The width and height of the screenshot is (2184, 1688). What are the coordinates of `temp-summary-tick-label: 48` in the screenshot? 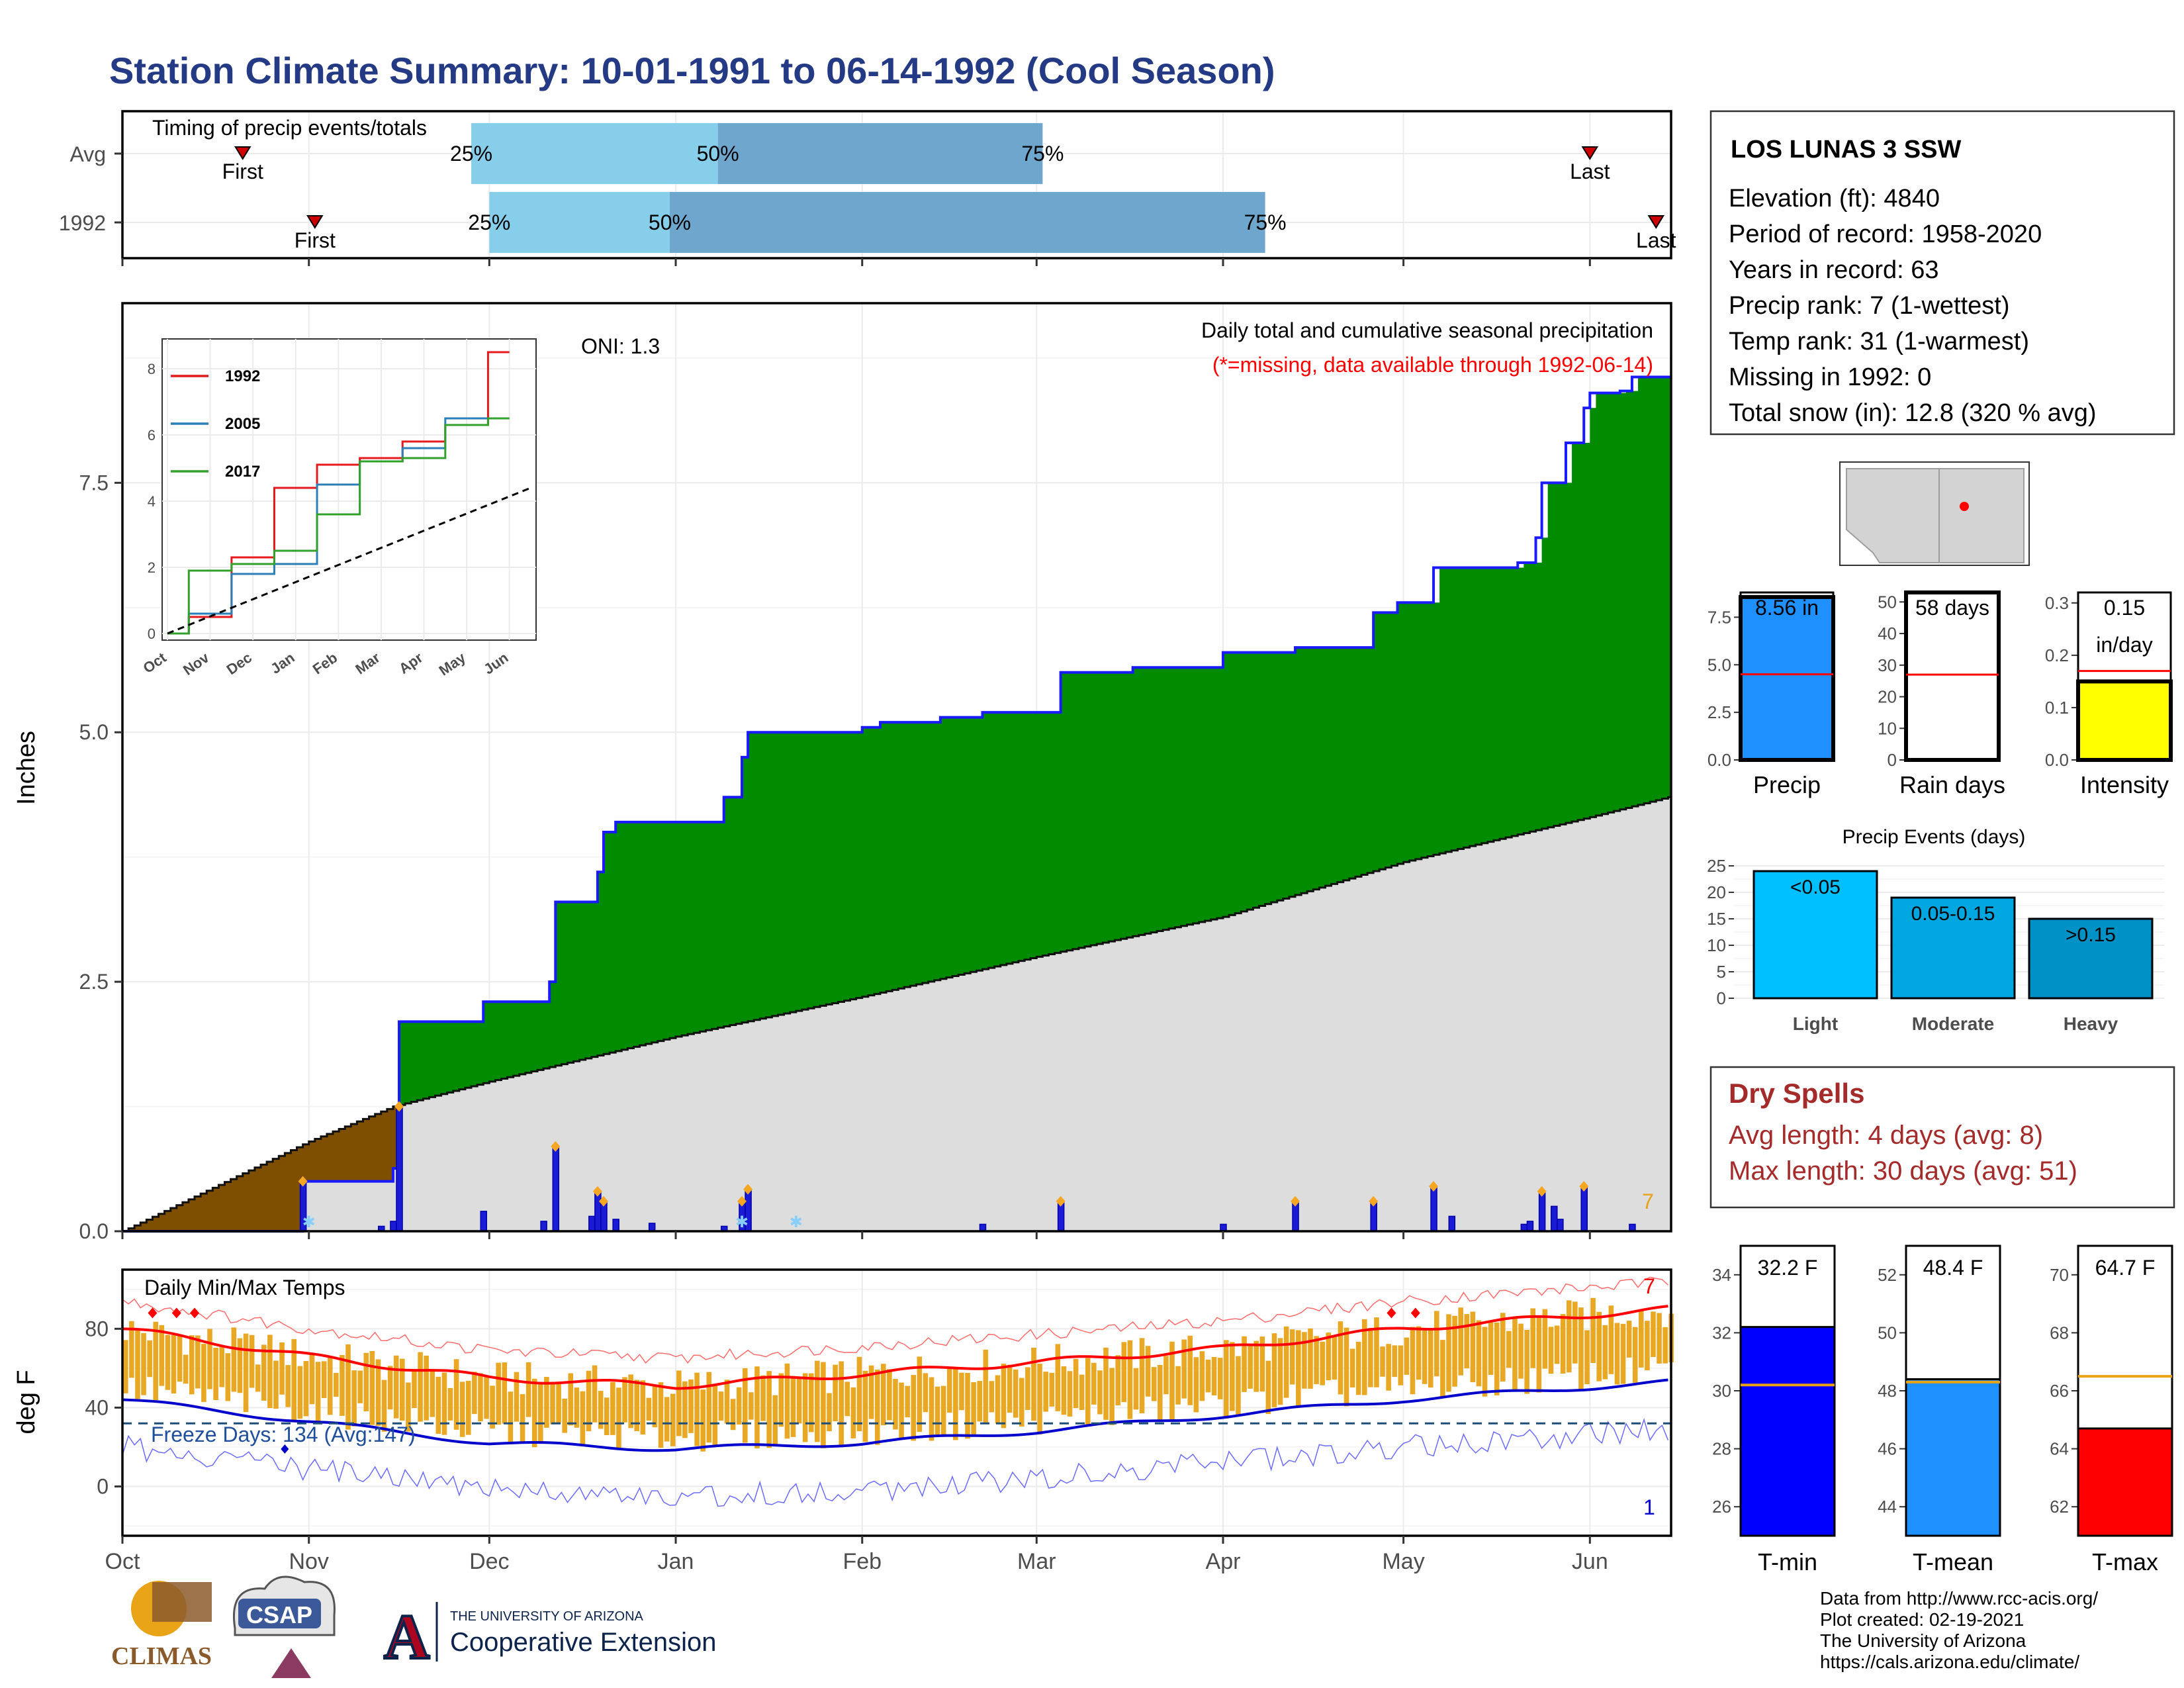 It's located at (1888, 1391).